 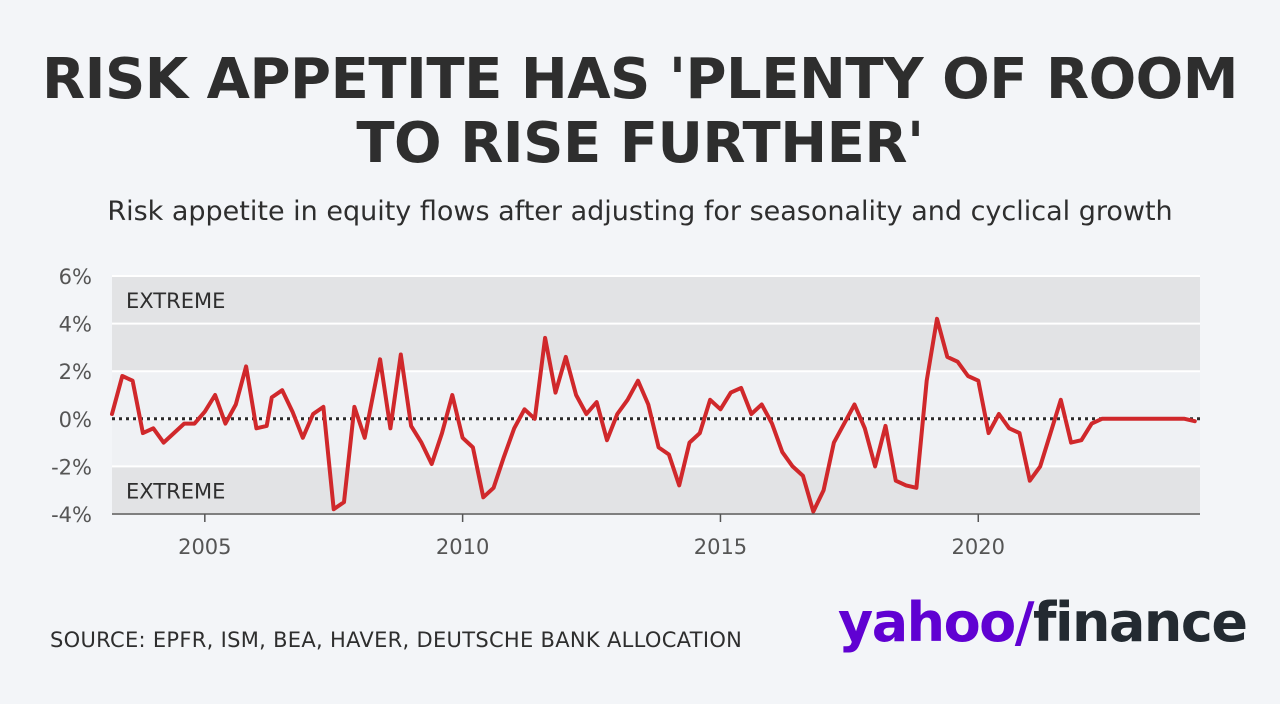 What do you see at coordinates (75, 325) in the screenshot?
I see `y-tick-label-1: 4%` at bounding box center [75, 325].